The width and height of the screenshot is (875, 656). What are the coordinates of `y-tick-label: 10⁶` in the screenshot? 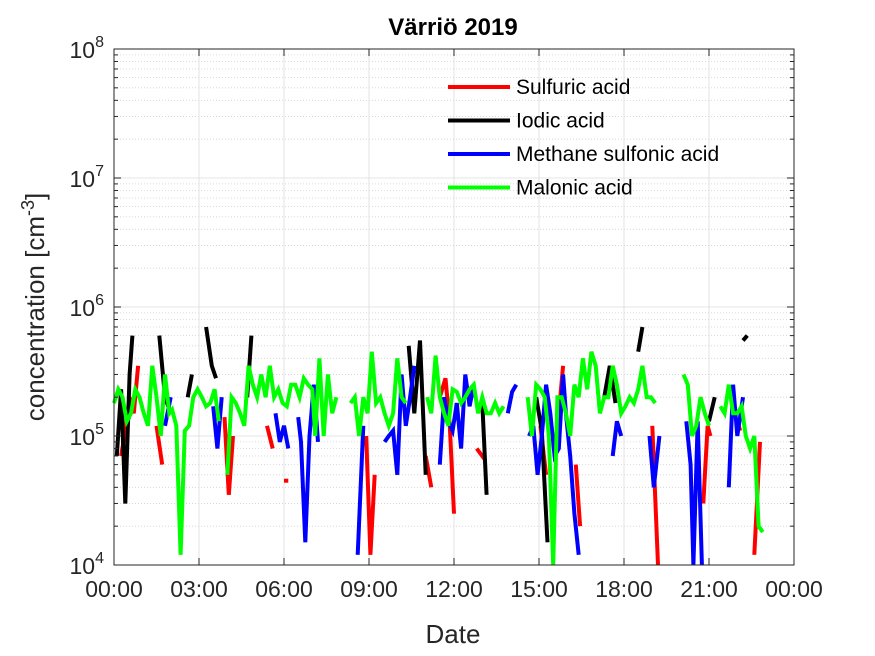 It's located at (87, 306).